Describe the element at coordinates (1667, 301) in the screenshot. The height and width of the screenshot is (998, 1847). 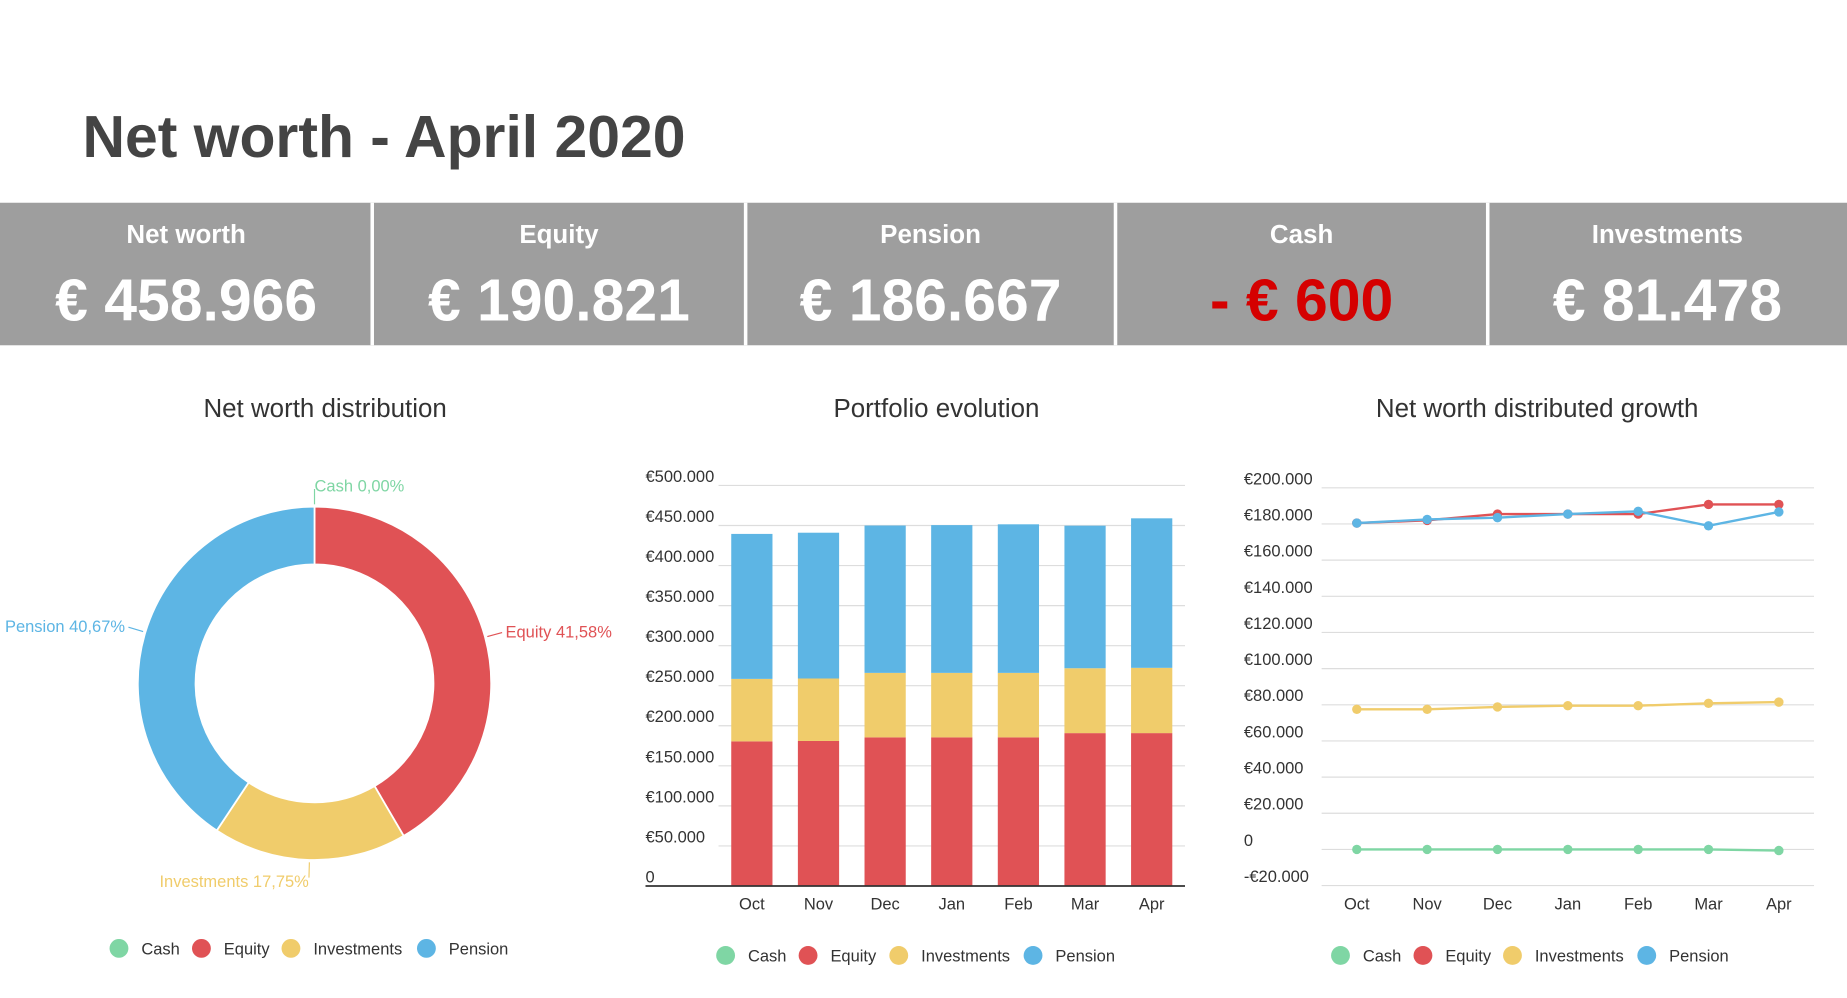
I see `kpi-value: € 81.478` at that location.